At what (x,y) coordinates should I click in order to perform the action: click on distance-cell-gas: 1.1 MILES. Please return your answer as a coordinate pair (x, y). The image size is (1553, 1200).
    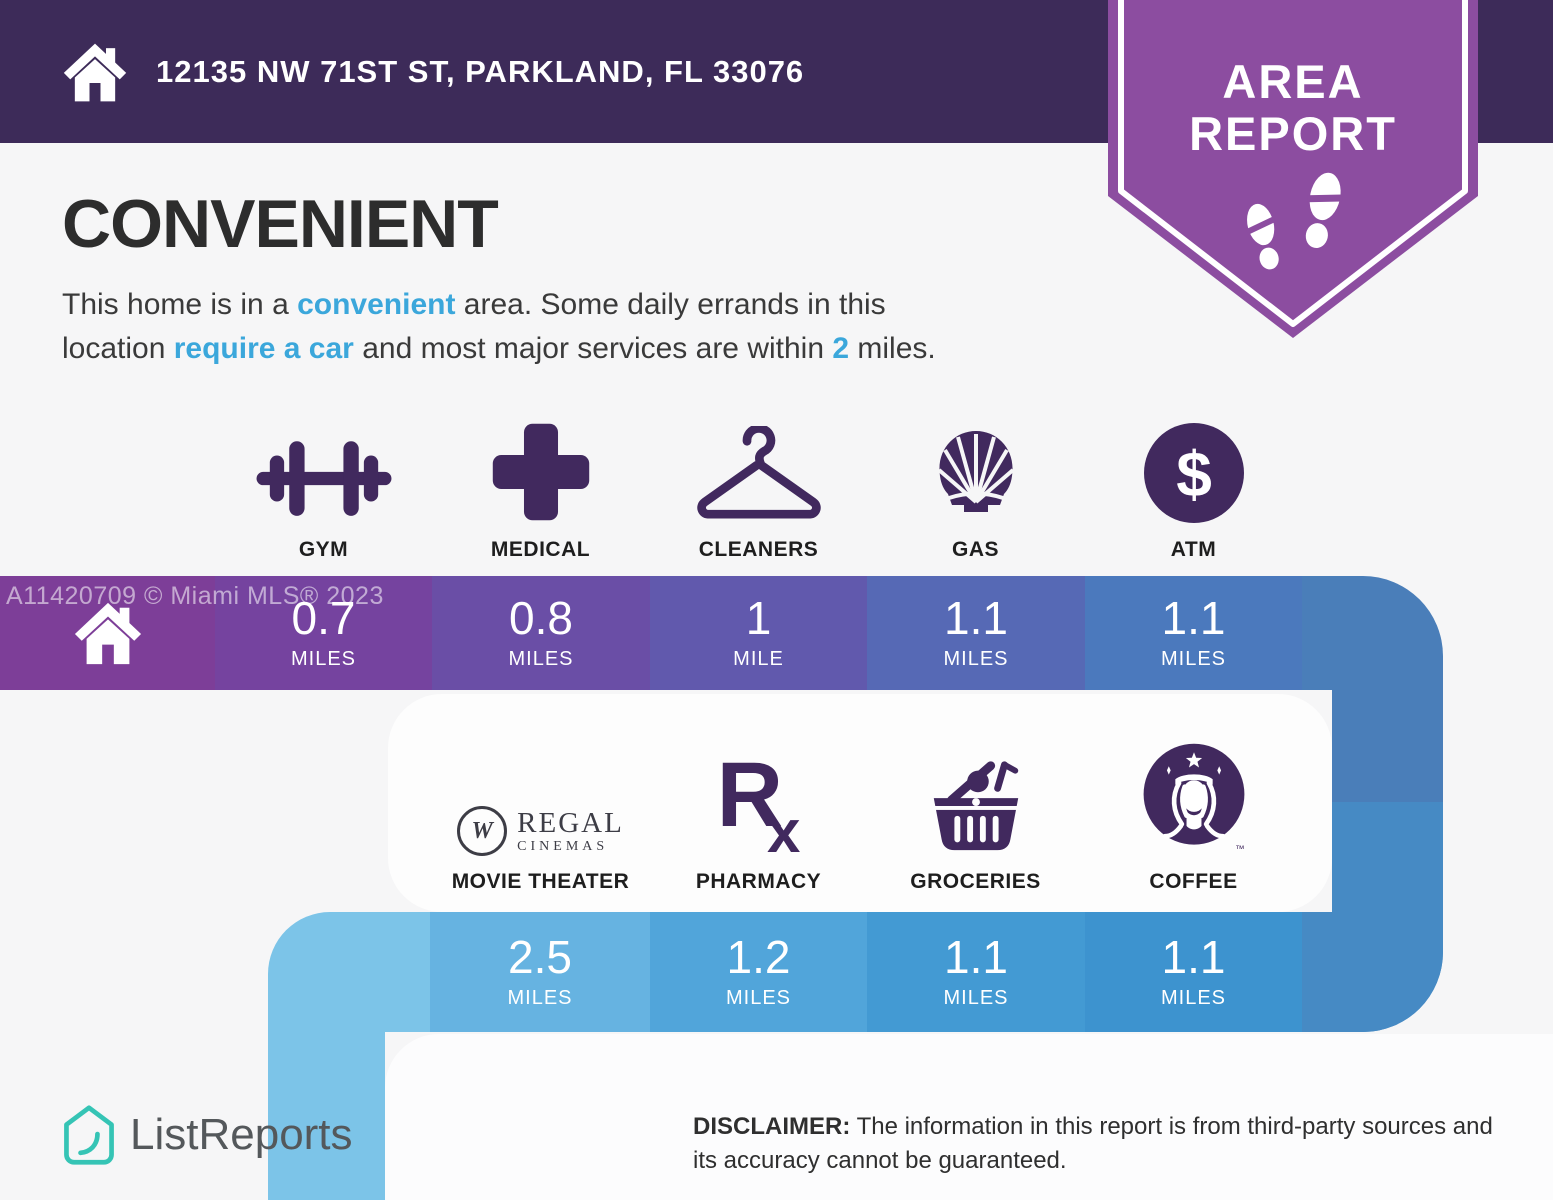
    Looking at the image, I should click on (976, 633).